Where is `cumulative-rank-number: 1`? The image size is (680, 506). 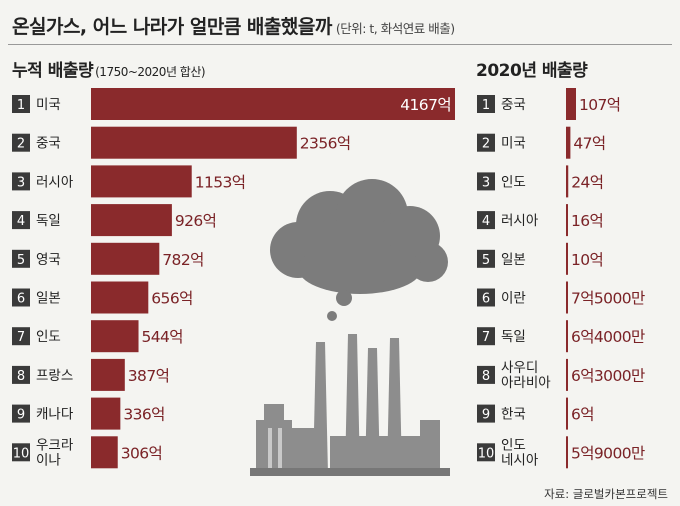 cumulative-rank-number: 1 is located at coordinates (21, 105).